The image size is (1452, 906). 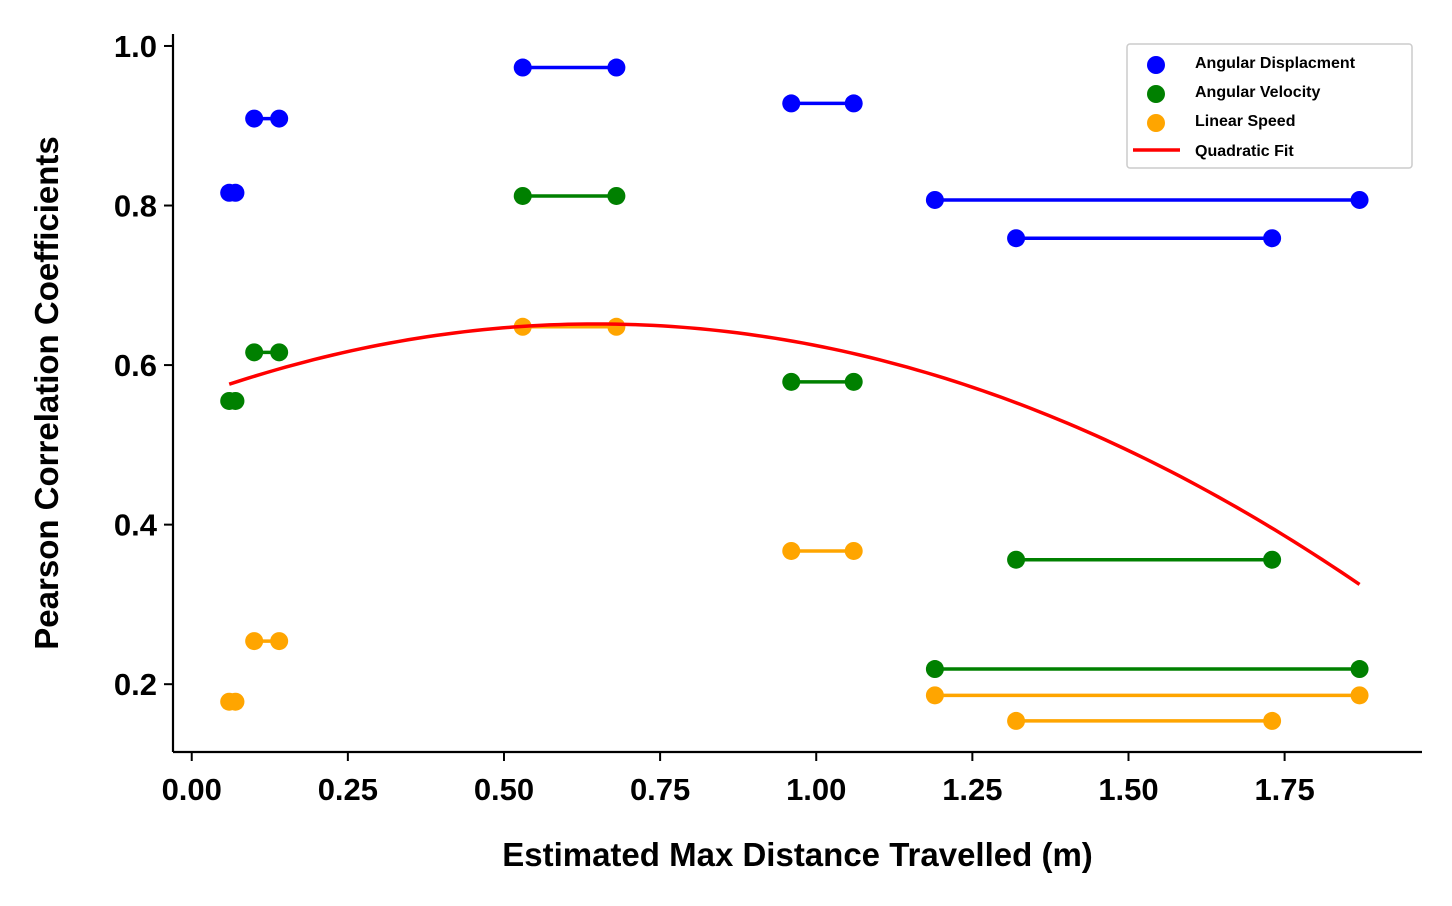 What do you see at coordinates (1128, 789) in the screenshot?
I see `x-tick-label: 1.50` at bounding box center [1128, 789].